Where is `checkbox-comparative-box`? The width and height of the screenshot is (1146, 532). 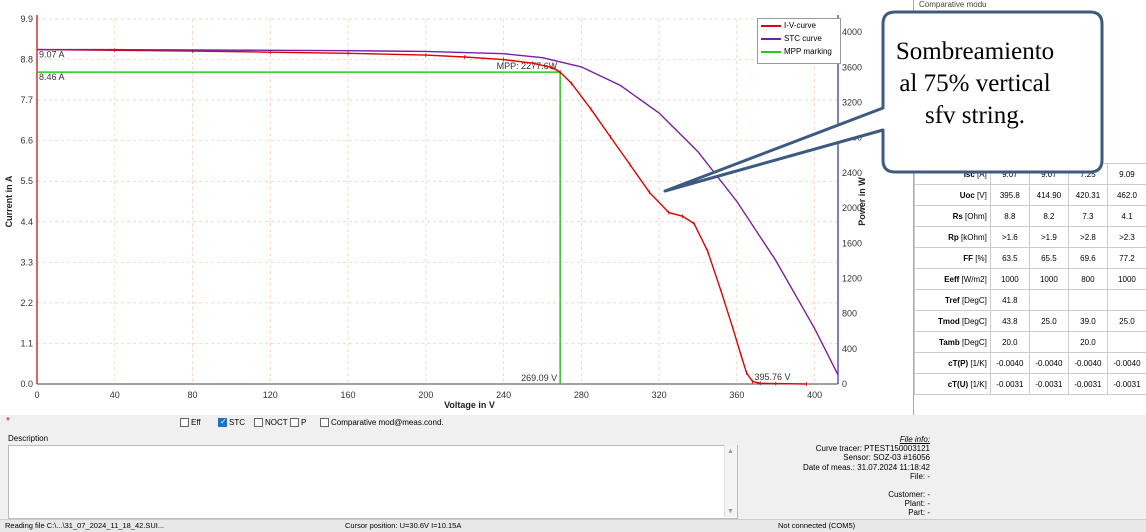
checkbox-comparative-box is located at coordinates (324, 422).